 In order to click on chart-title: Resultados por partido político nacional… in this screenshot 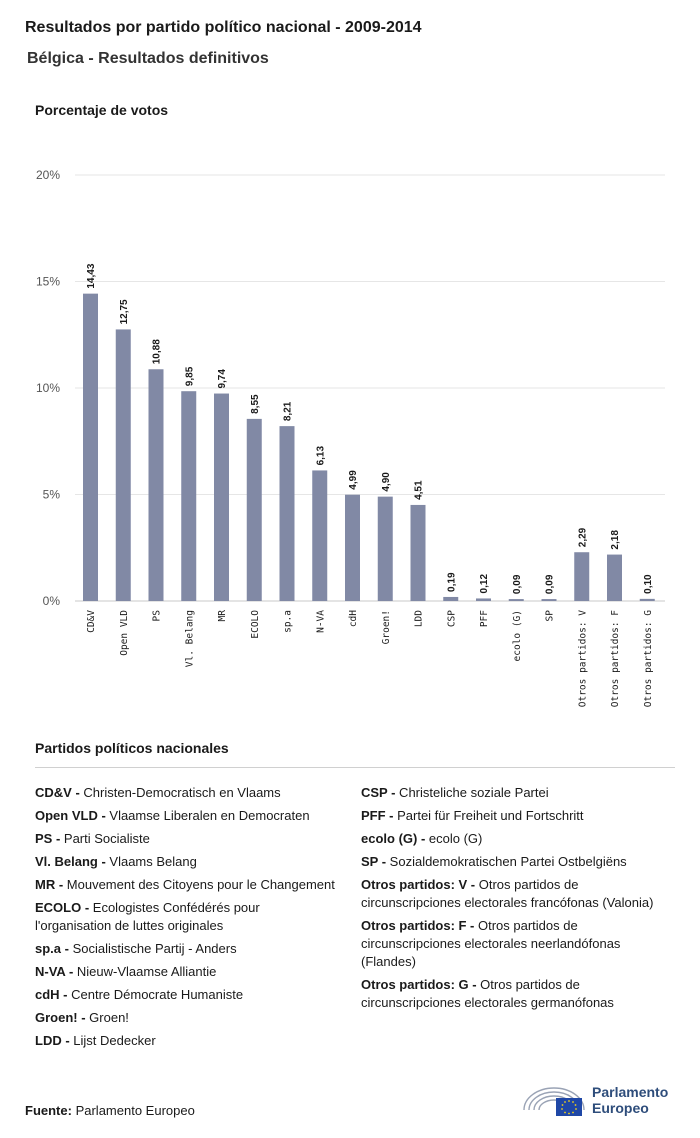, I will do `click(223, 27)`.